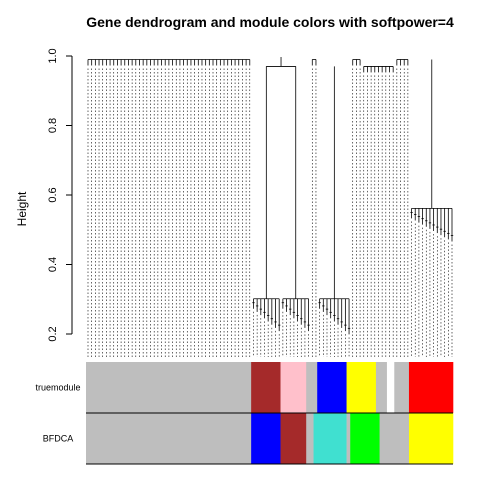  I want to click on y-axis: 0.2 0.4 0.6 0.8 1.0, so click(59, 194).